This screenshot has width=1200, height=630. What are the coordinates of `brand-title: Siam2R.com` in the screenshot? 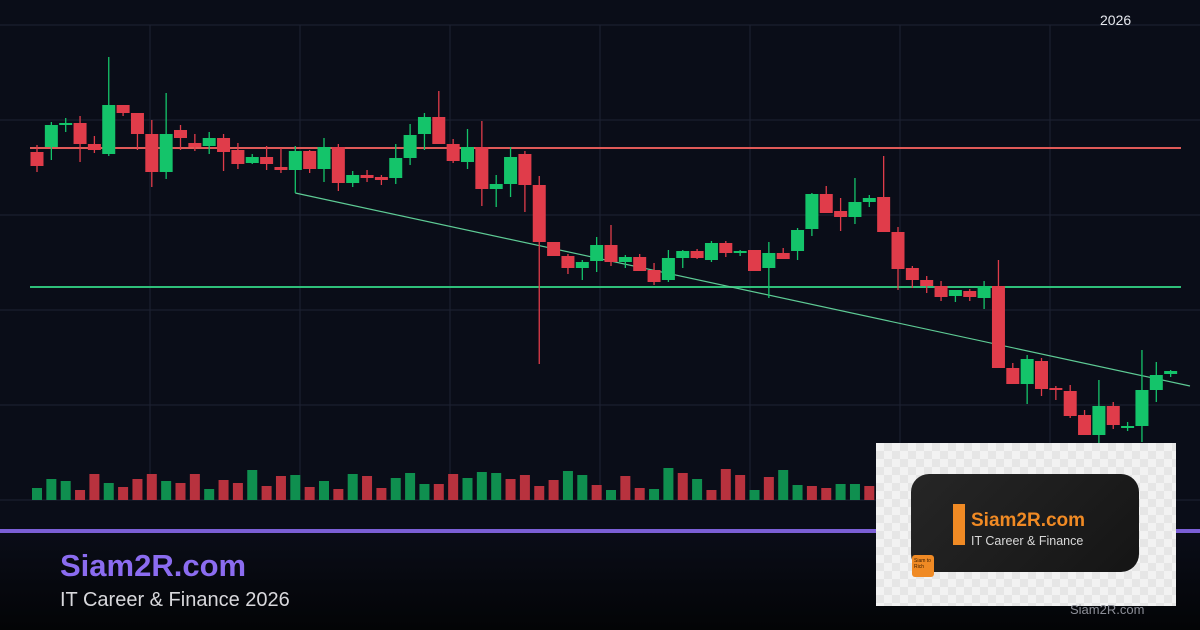 It's located at (153, 565).